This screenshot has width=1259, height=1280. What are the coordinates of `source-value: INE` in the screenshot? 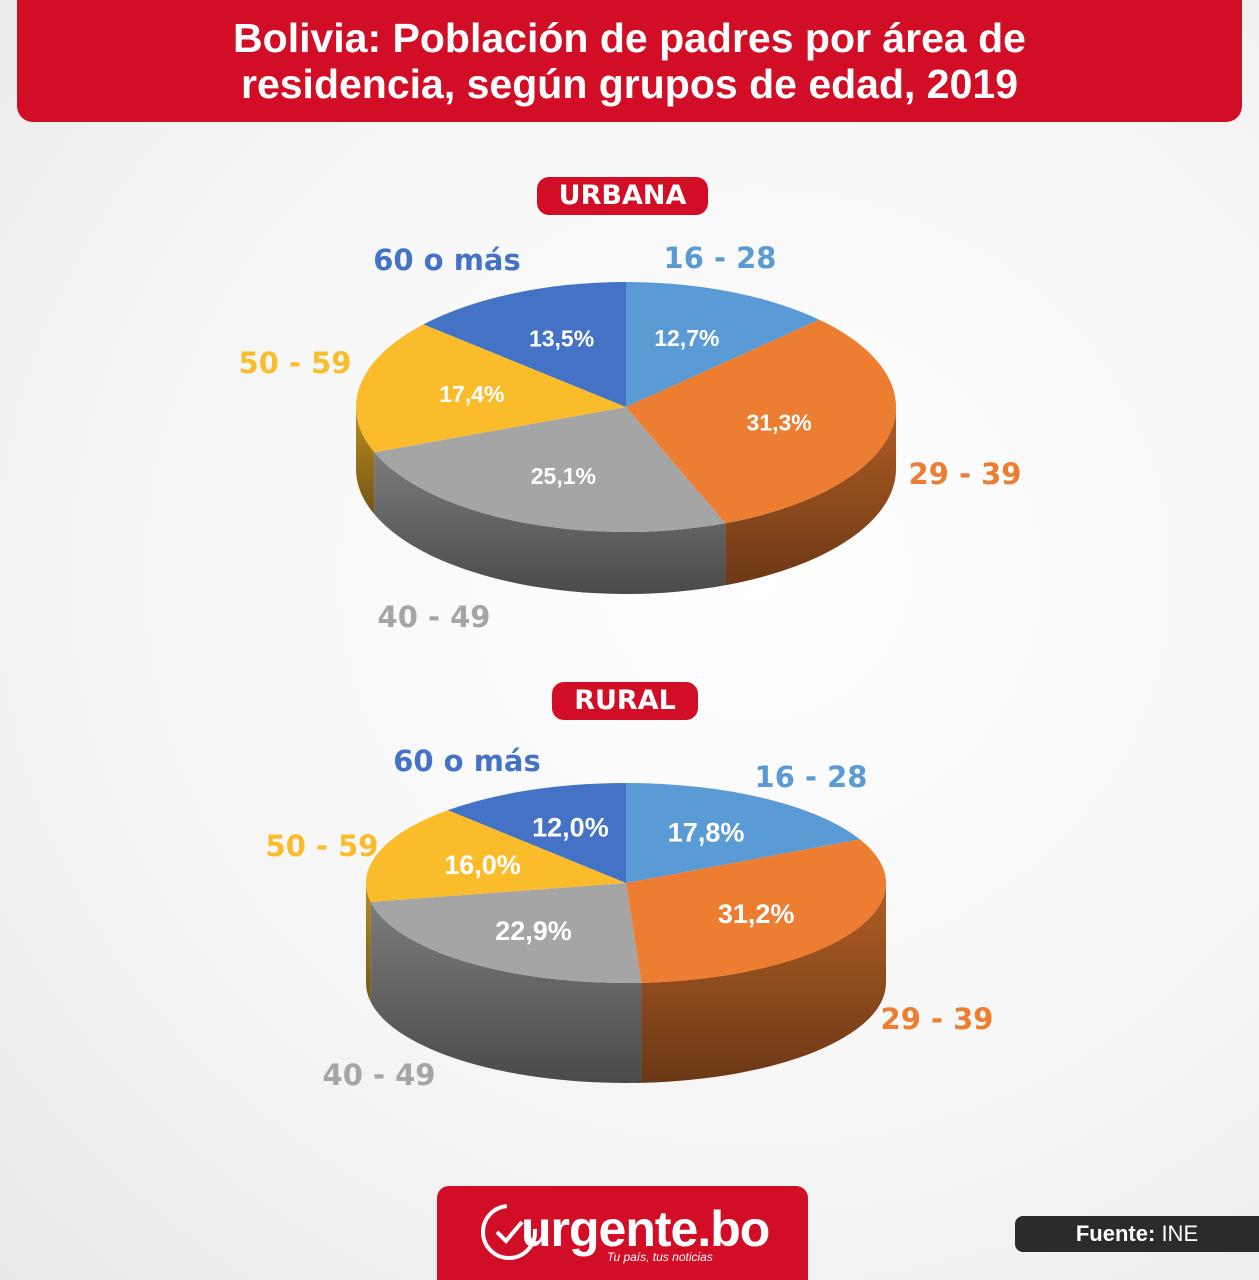 It's located at (1180, 1233).